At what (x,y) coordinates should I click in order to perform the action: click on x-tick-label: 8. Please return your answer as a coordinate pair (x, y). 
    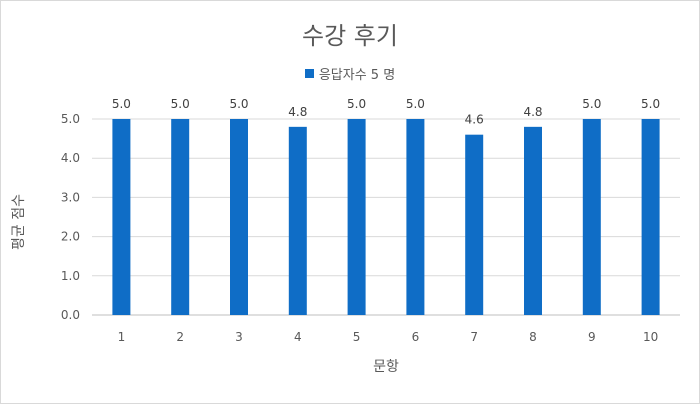
    Looking at the image, I should click on (533, 337).